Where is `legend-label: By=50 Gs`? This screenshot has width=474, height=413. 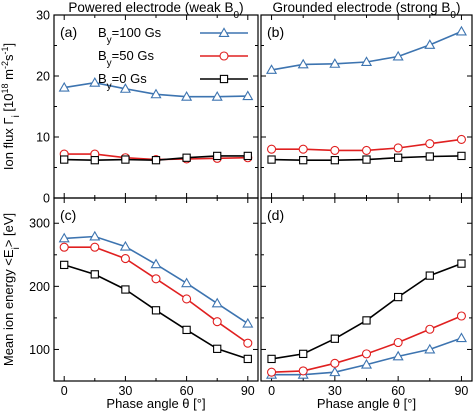
legend-label: By=50 Gs is located at coordinates (126, 58).